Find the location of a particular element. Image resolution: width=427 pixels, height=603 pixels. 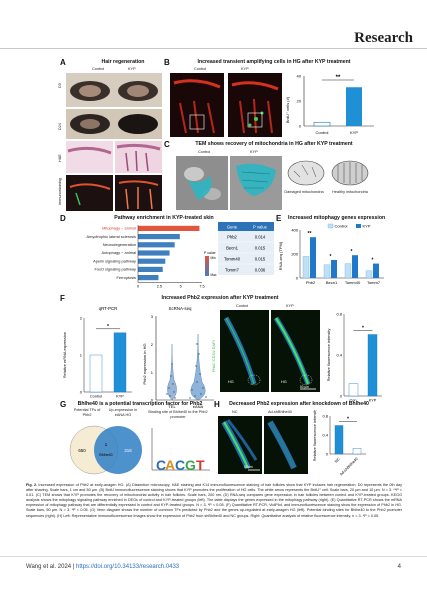

image-label: Ad-shBhlhe40 is located at coordinates (280, 412).